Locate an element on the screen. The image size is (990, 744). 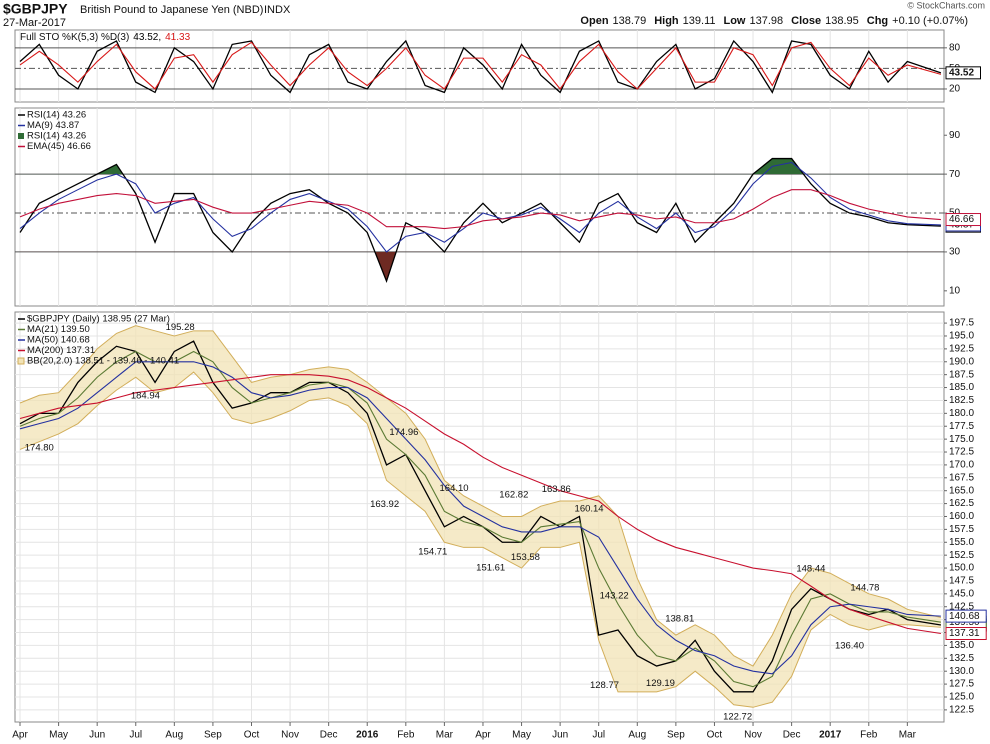
price-annotation: 136.40 is located at coordinates (849, 646).